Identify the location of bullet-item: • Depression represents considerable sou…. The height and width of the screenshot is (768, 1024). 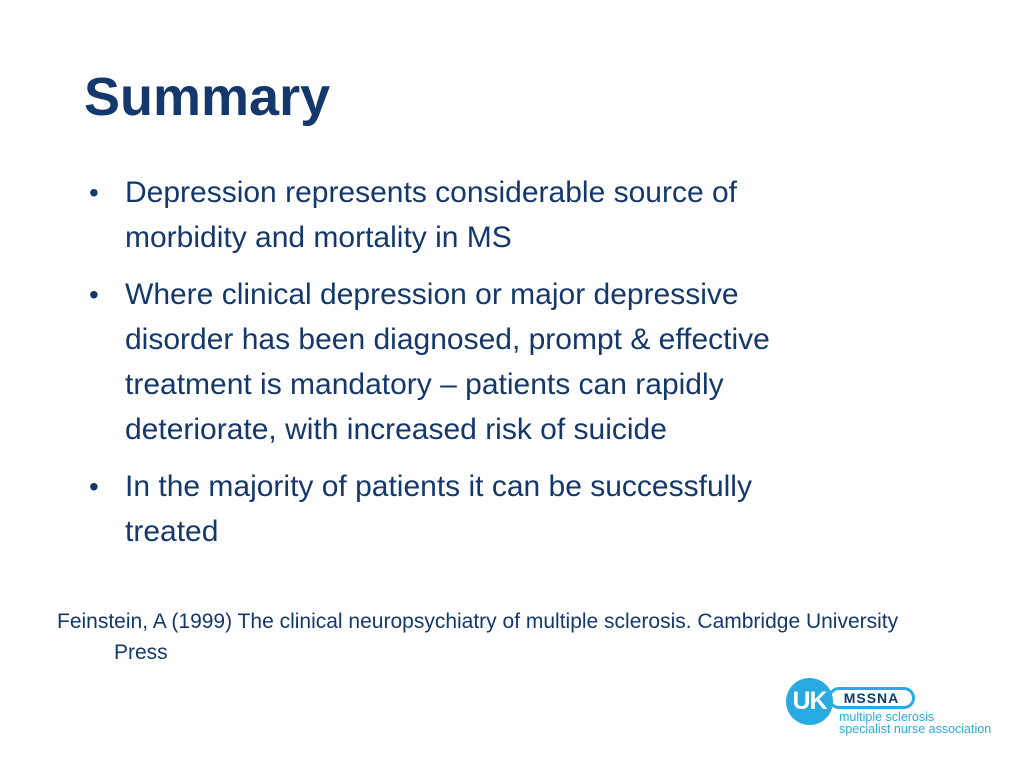
(504, 215).